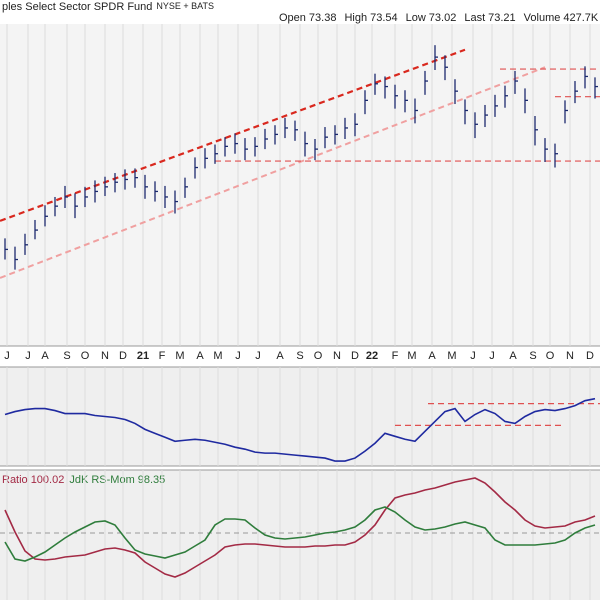 The width and height of the screenshot is (600, 600). I want to click on quote-label: Last, so click(474, 18).